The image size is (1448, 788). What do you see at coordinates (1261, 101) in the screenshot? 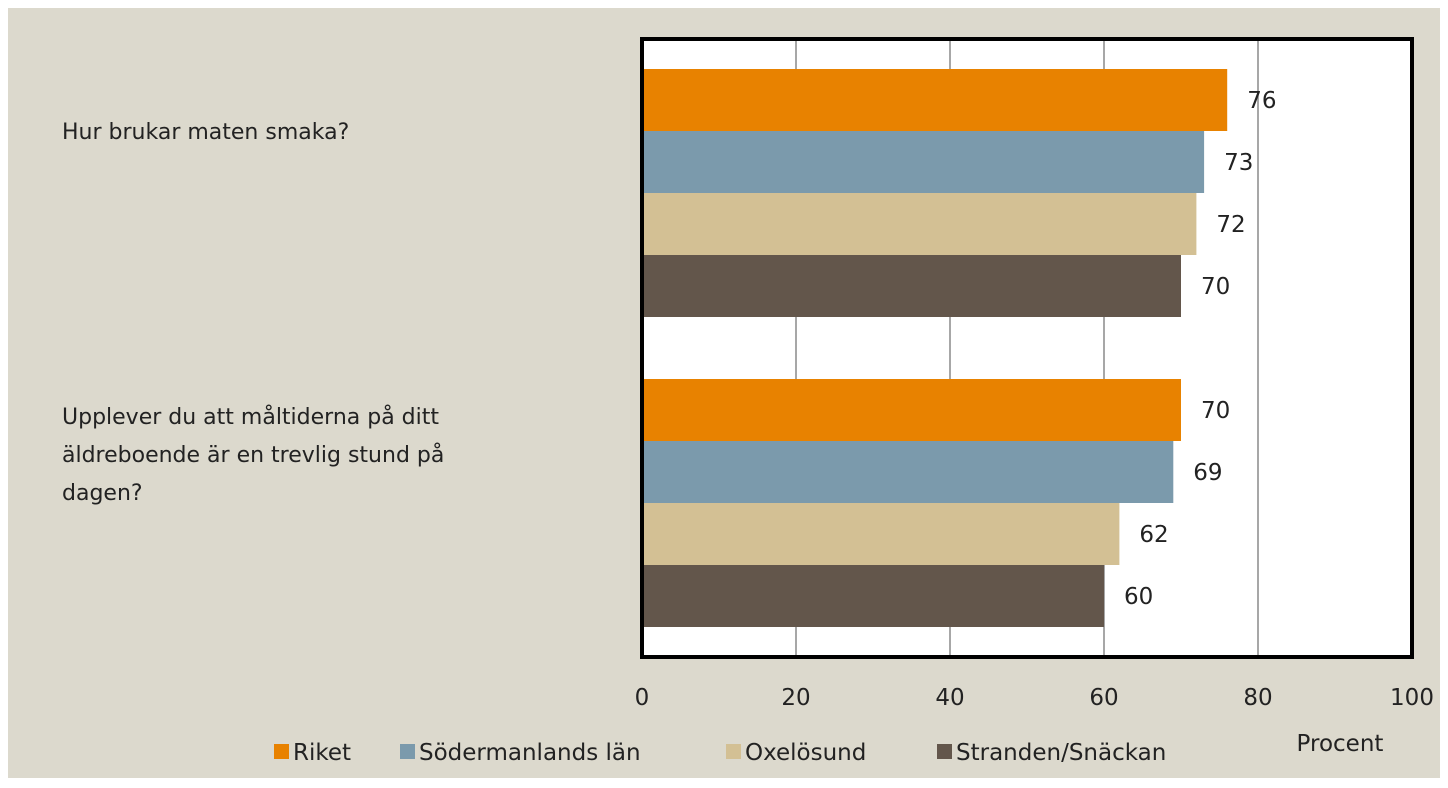
I see `data-label: 76` at bounding box center [1261, 101].